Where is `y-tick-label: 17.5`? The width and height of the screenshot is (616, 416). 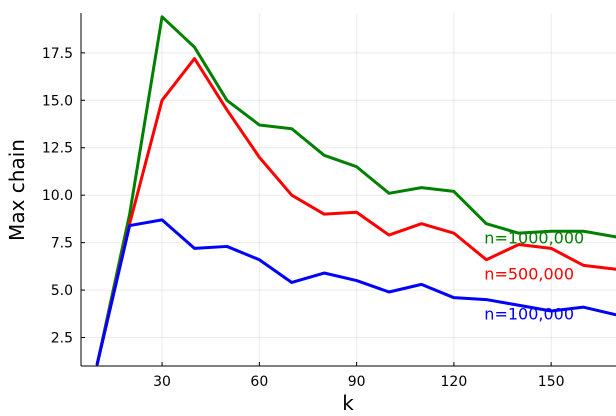 y-tick-label: 17.5 is located at coordinates (57, 54).